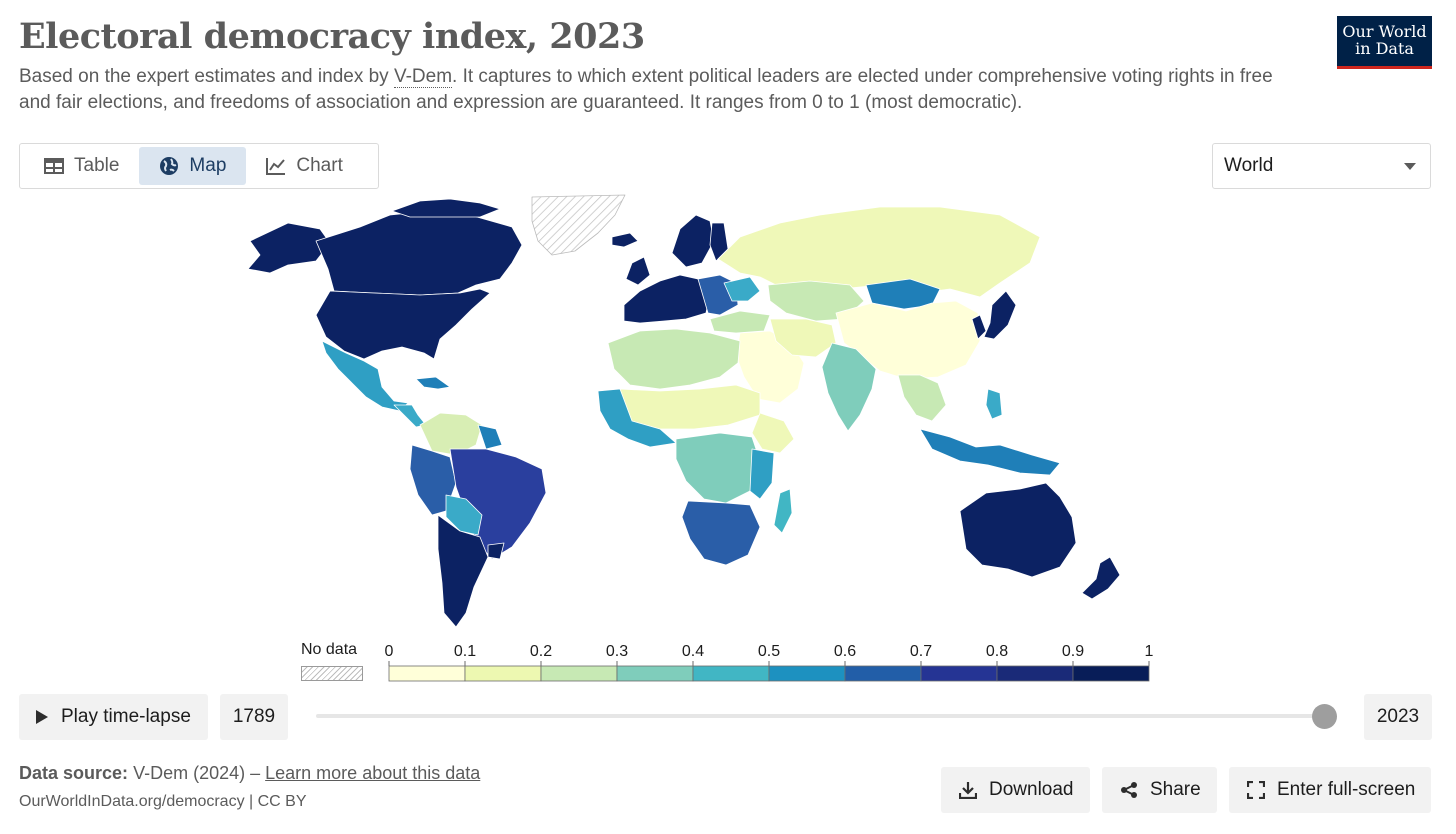 The height and width of the screenshot is (834, 1456). Describe the element at coordinates (1256, 790) in the screenshot. I see `expand-icon` at that location.